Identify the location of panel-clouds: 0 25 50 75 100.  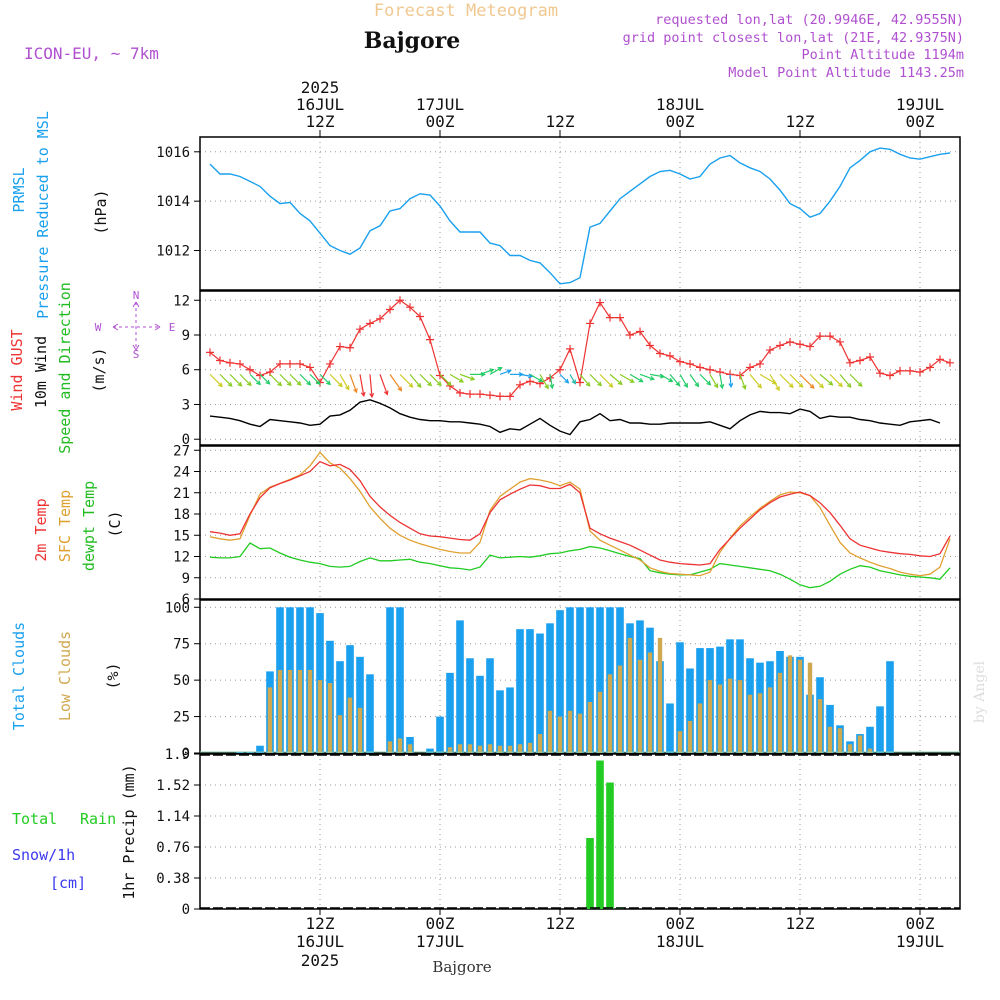
(563, 680).